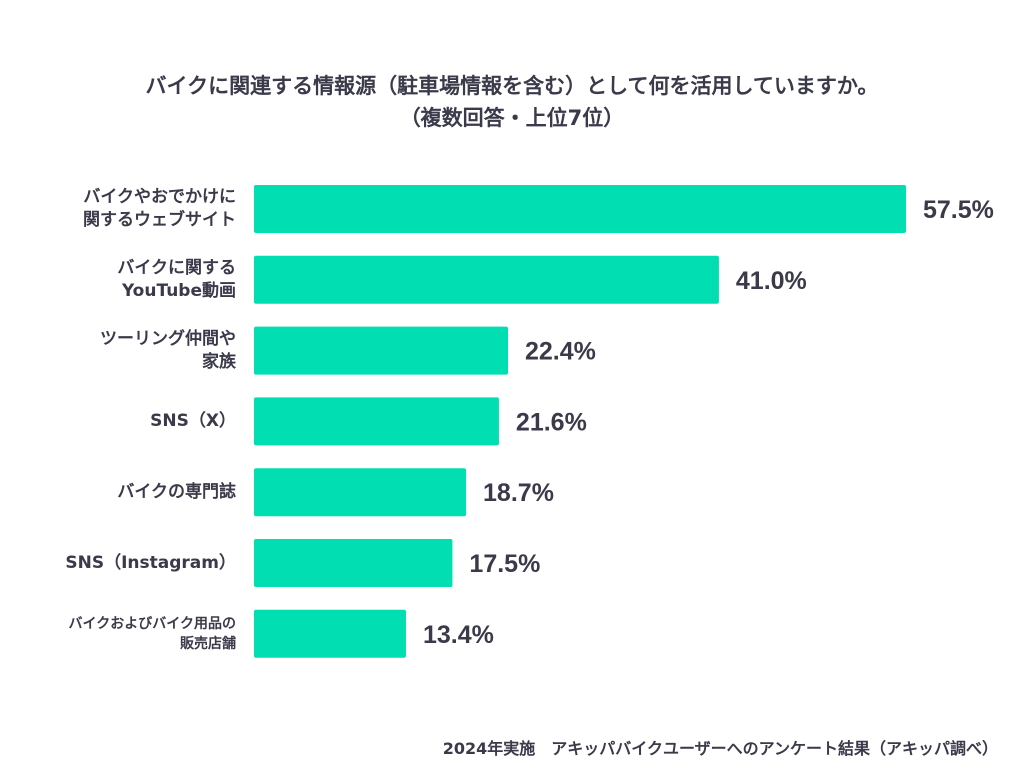  Describe the element at coordinates (958, 210) in the screenshot. I see `value-label-0: 57.5%` at that location.